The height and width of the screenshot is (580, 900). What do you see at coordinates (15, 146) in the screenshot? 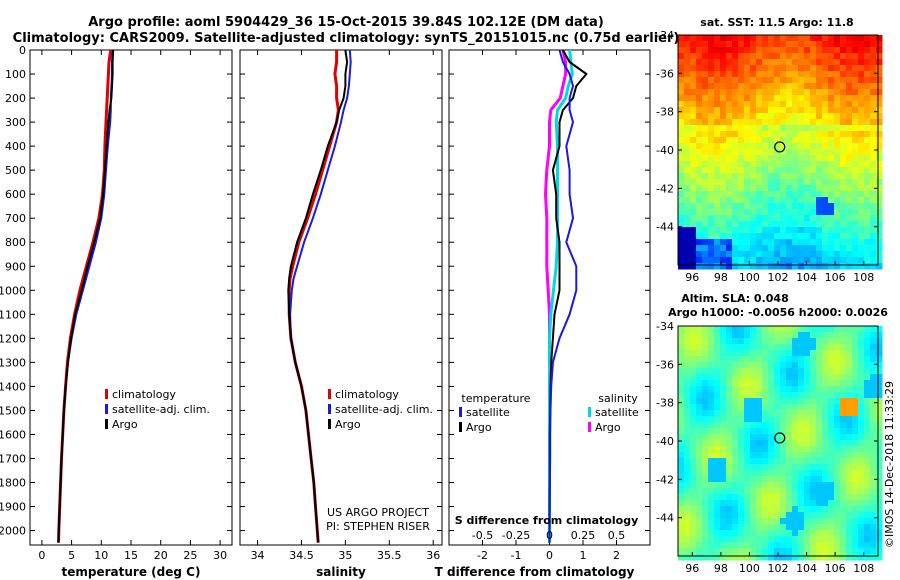
I see `depth-tick-label: 400` at bounding box center [15, 146].